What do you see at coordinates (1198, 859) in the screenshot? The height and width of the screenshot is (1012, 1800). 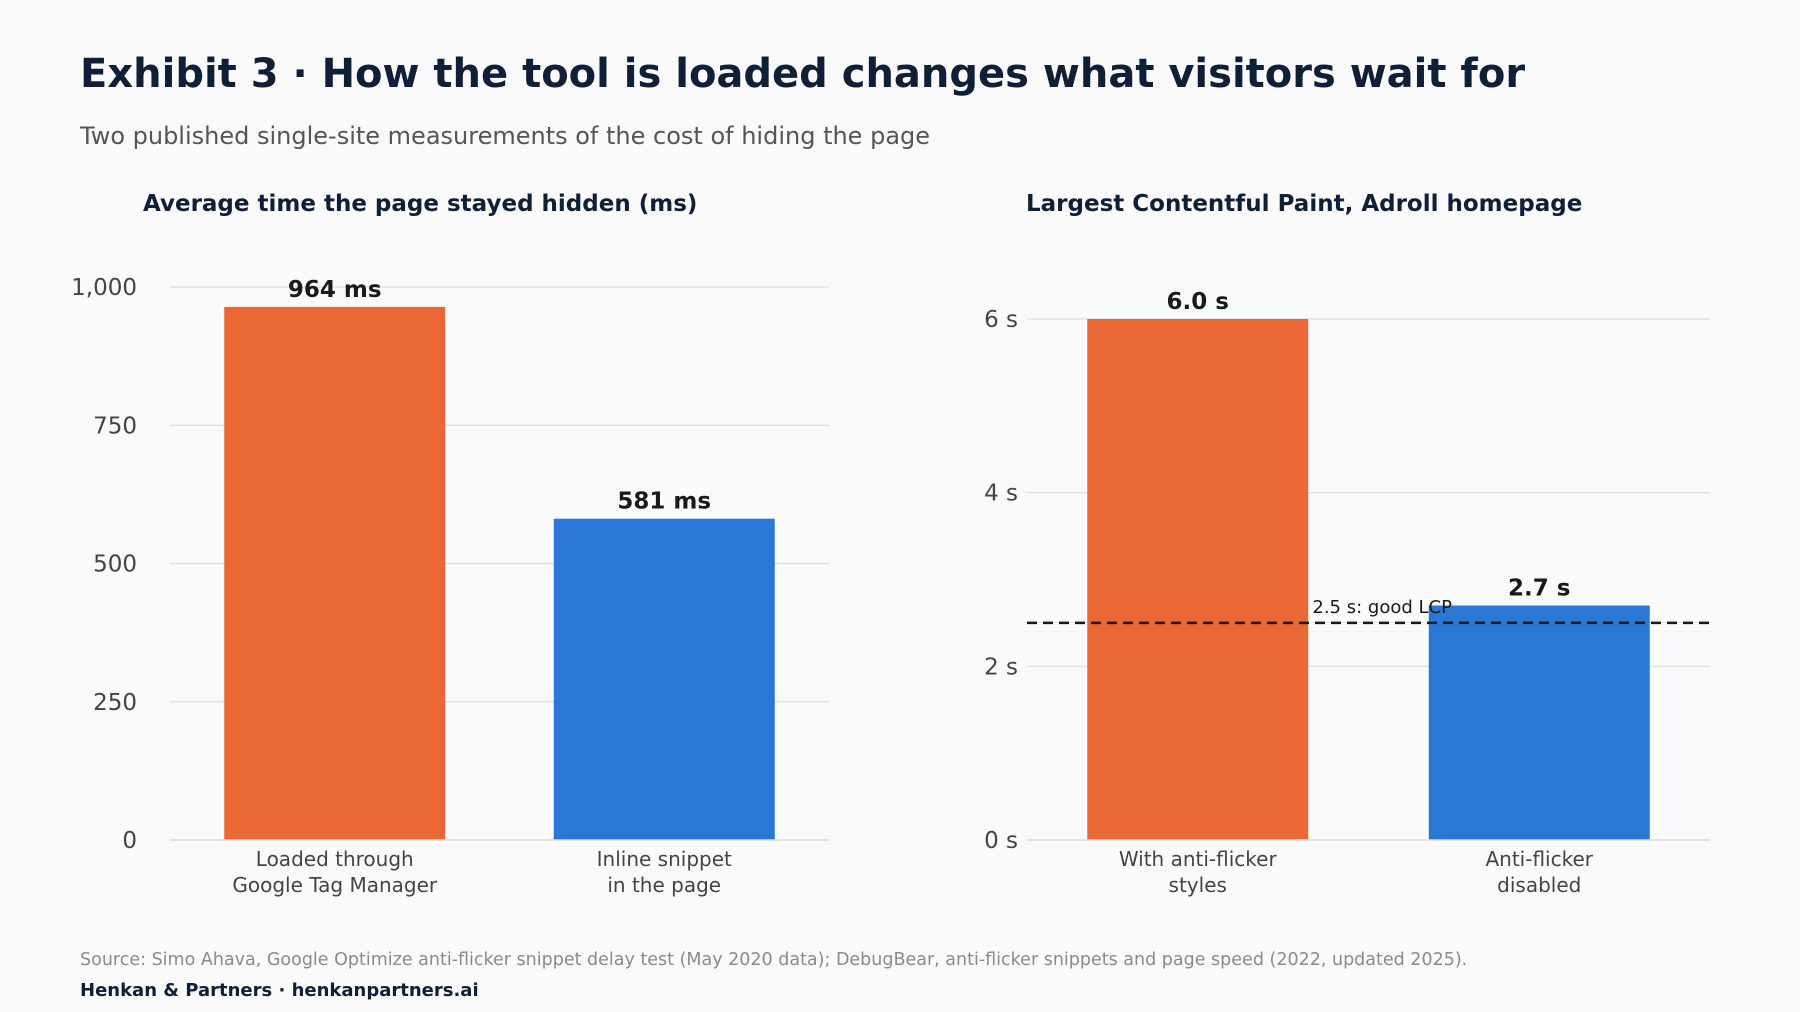 I see `x-tick-label: With anti-flicker` at bounding box center [1198, 859].